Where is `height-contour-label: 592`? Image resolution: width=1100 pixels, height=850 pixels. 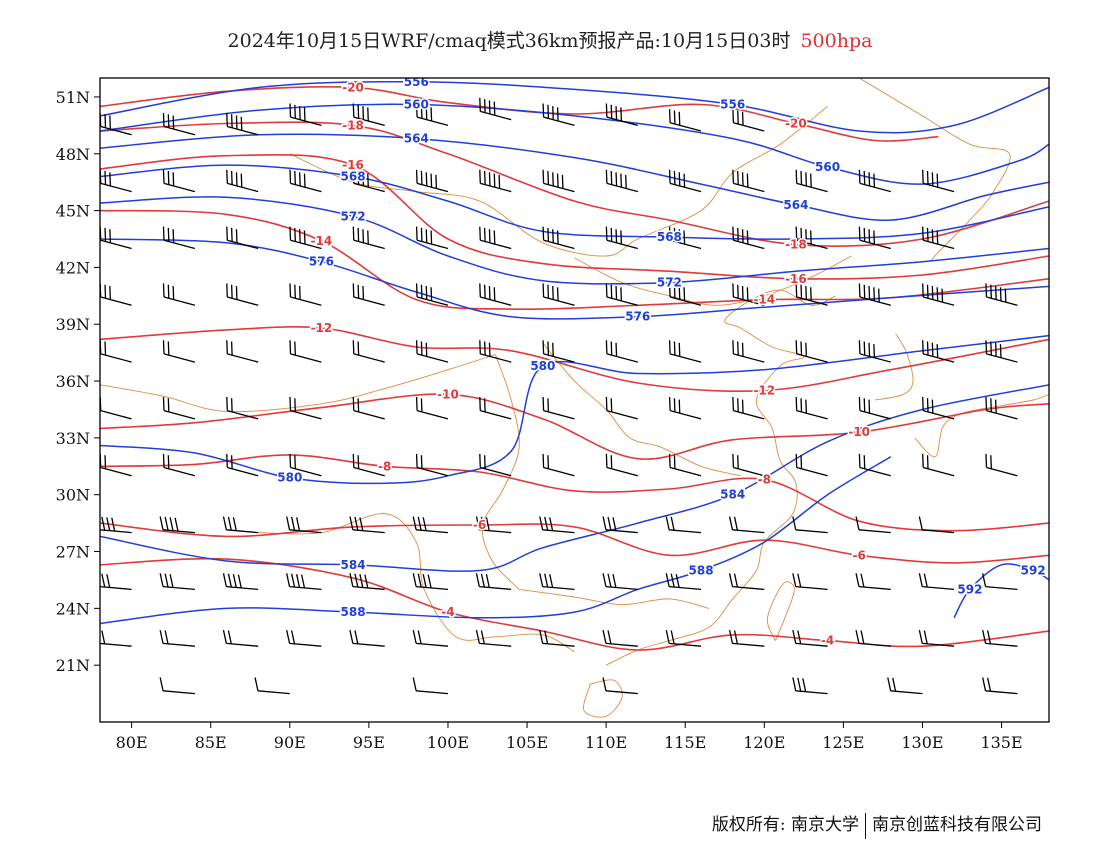 height-contour-label: 592 is located at coordinates (969, 589).